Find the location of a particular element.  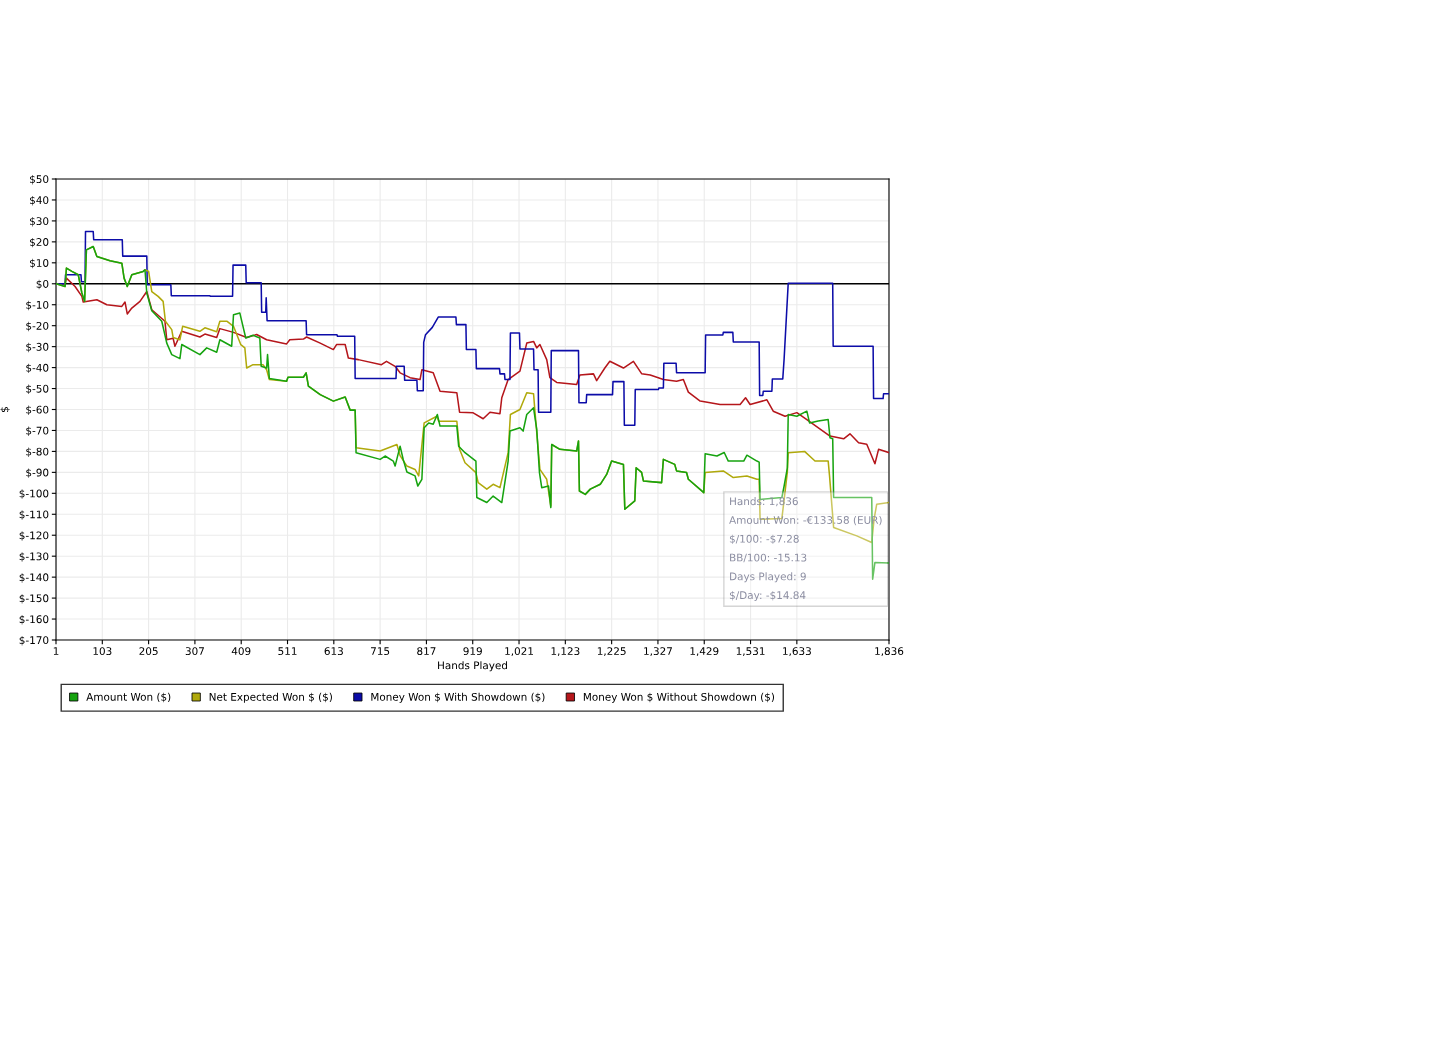

x-tick-label: 1,327 is located at coordinates (658, 652).